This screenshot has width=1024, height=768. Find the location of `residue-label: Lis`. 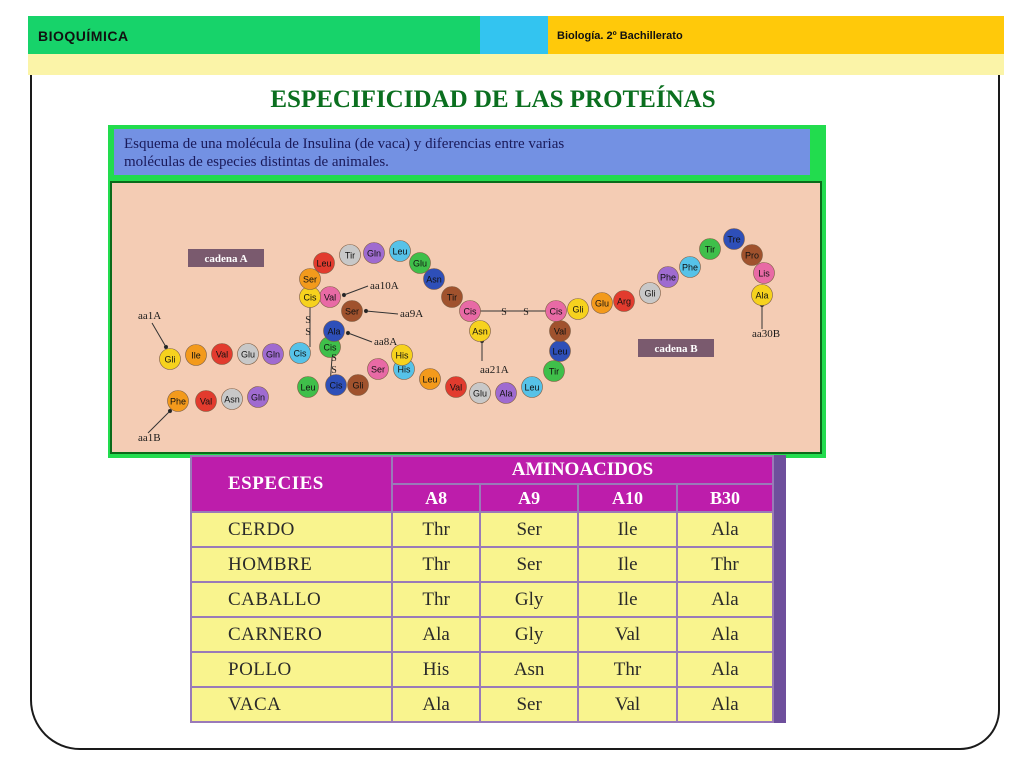

residue-label: Lis is located at coordinates (764, 274).